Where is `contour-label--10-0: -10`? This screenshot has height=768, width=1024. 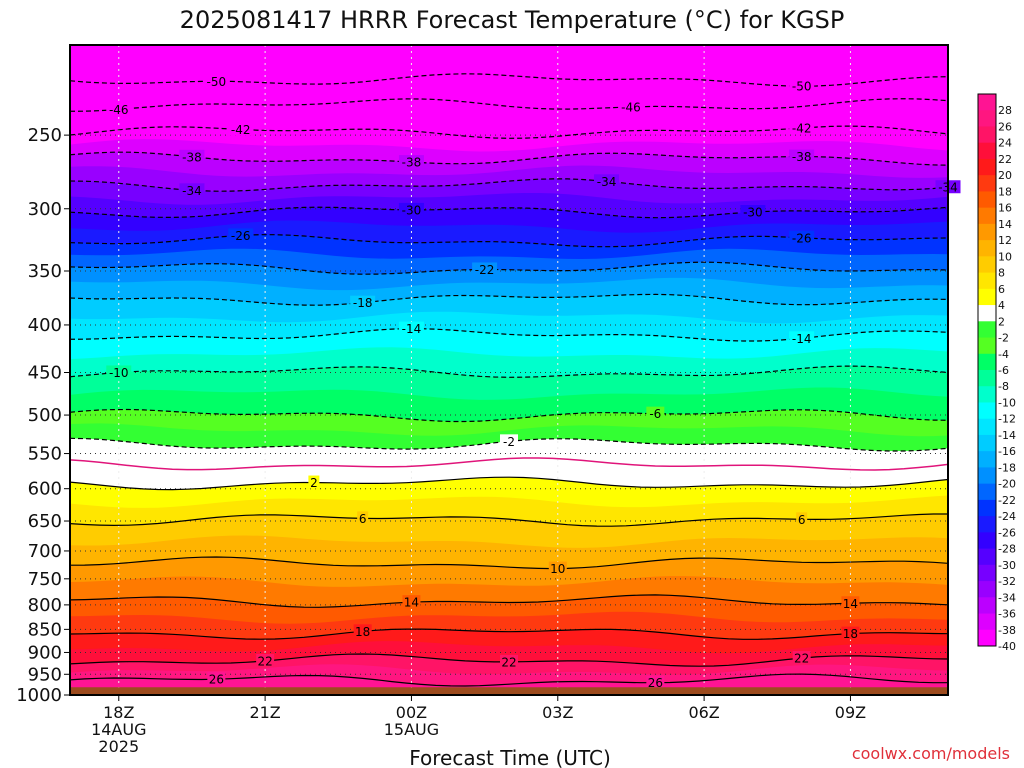 contour-label--10-0: -10 is located at coordinates (119, 373).